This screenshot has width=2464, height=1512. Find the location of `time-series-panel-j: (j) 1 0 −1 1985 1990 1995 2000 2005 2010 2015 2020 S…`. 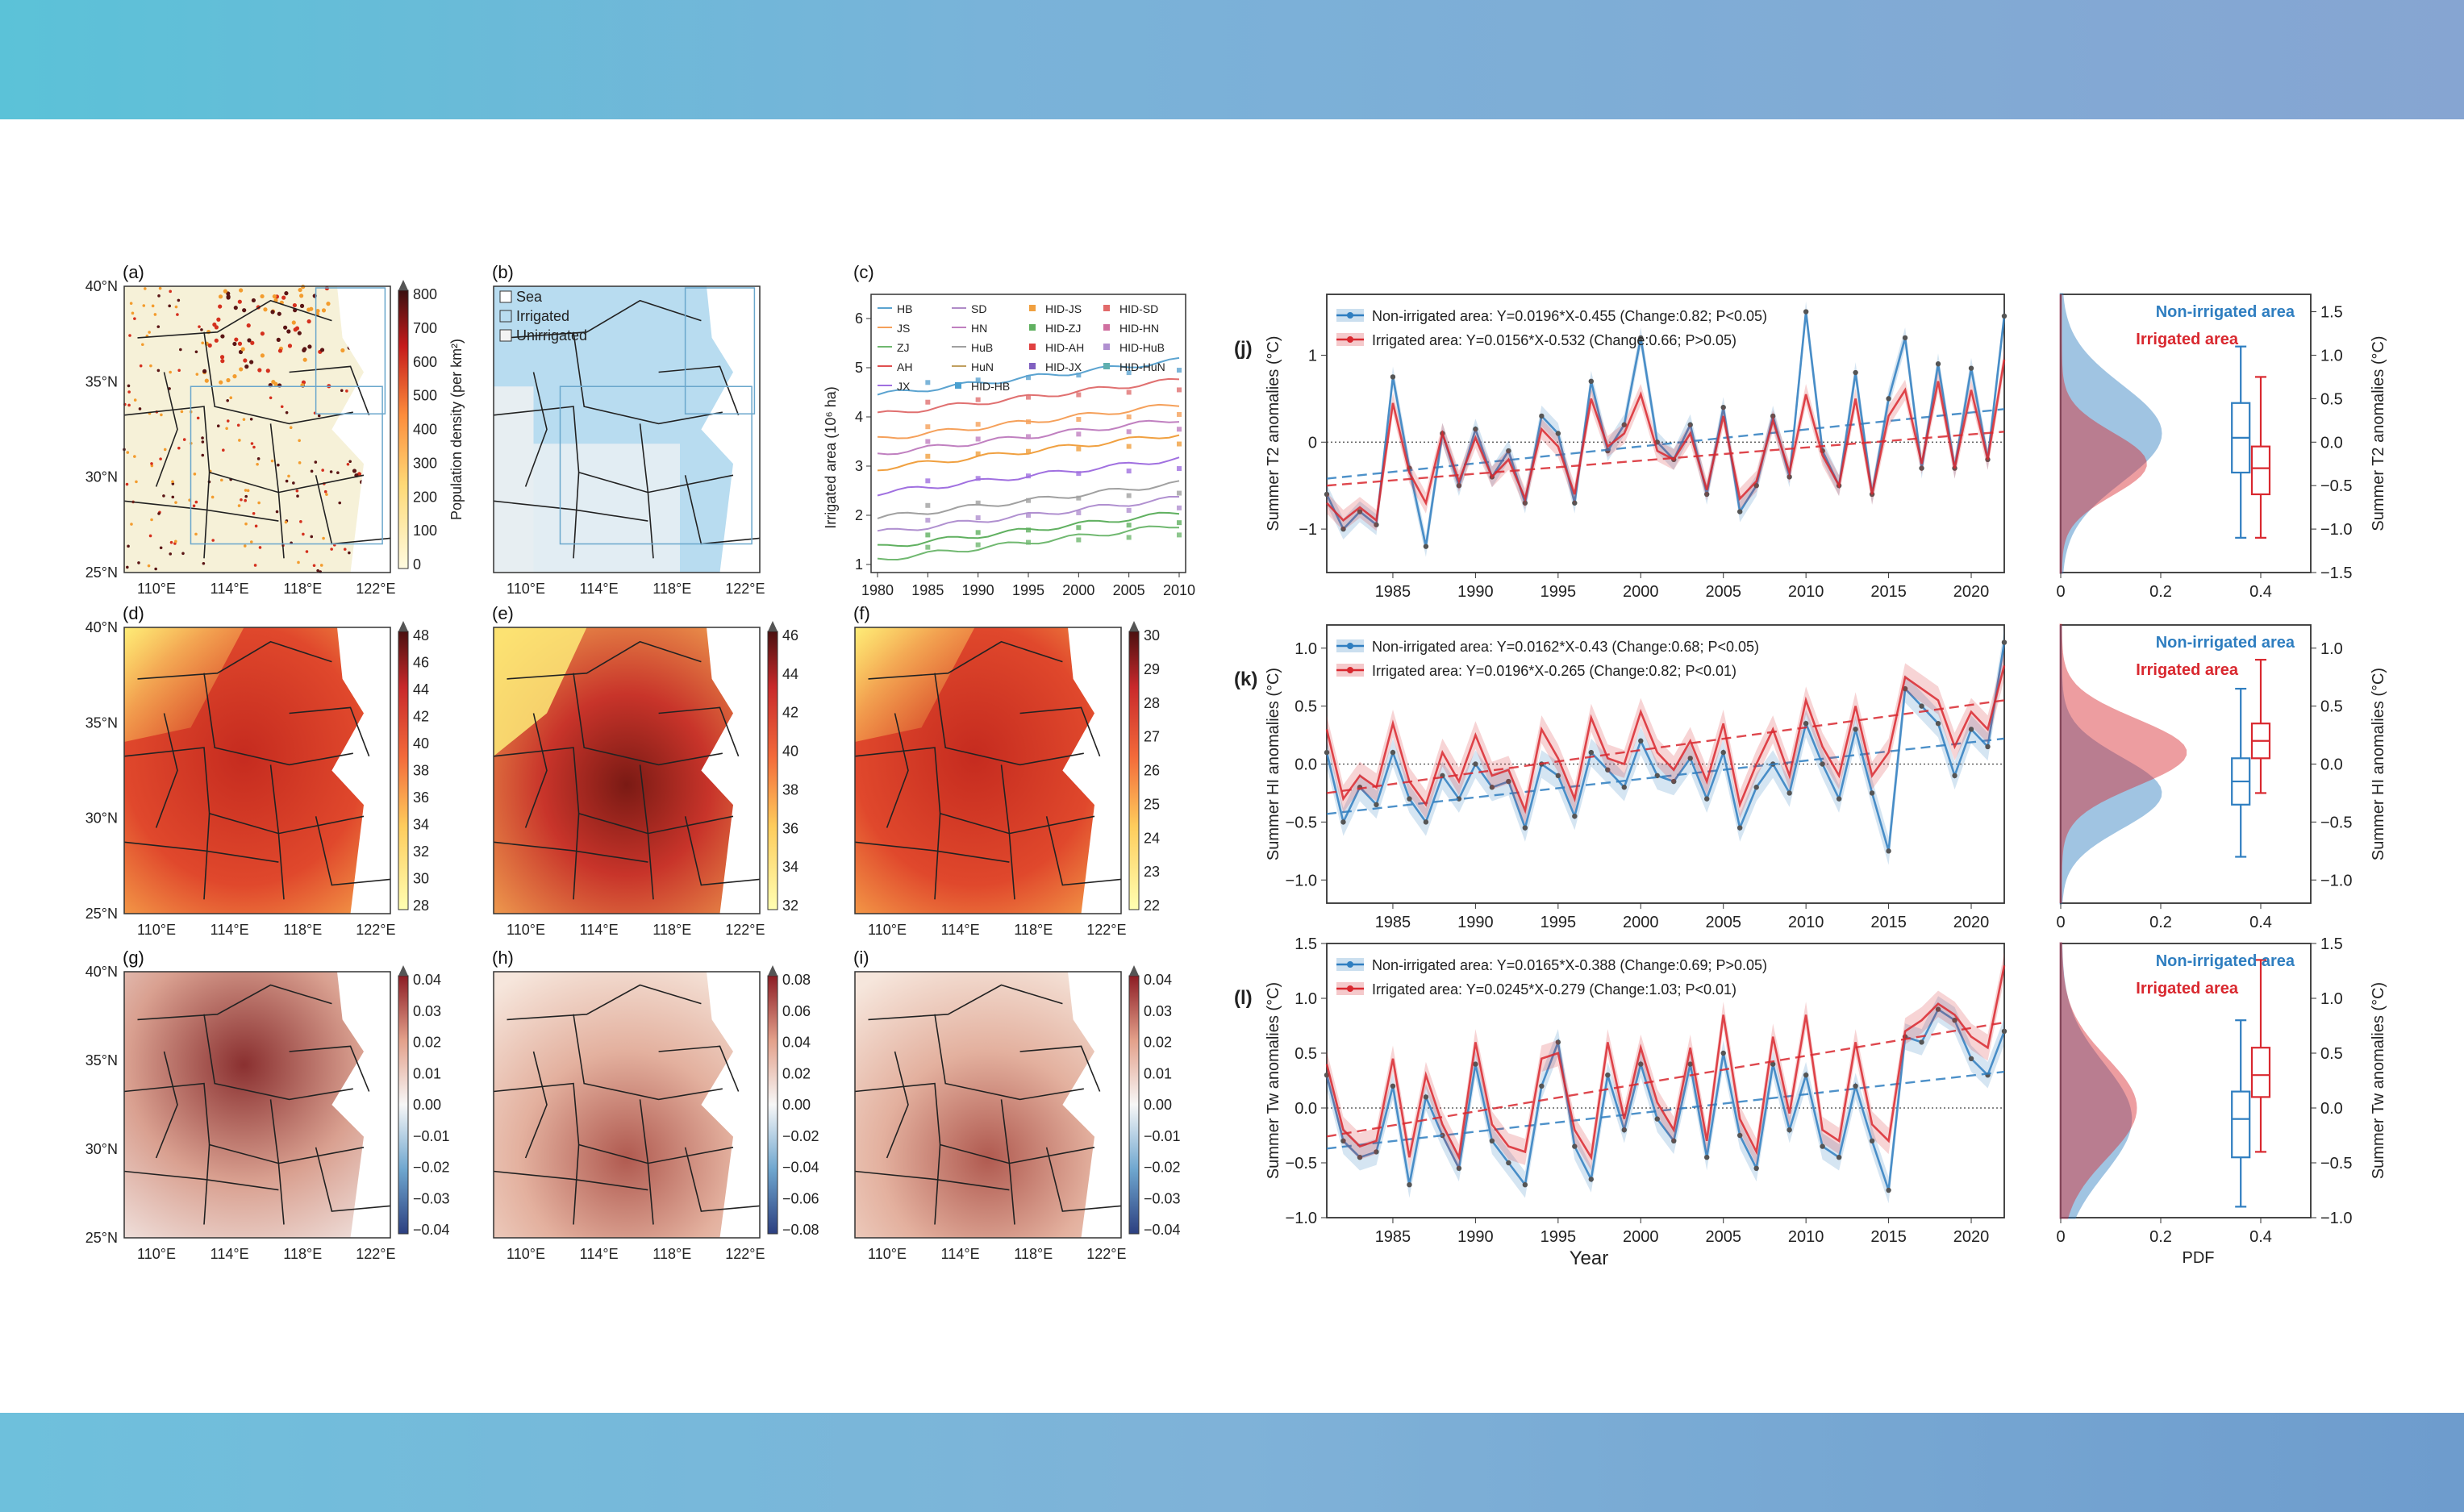

time-series-panel-j: (j) 1 0 −1 1985 1990 1995 2000 2005 2010 2015 2020 S… is located at coordinates (1620, 447).